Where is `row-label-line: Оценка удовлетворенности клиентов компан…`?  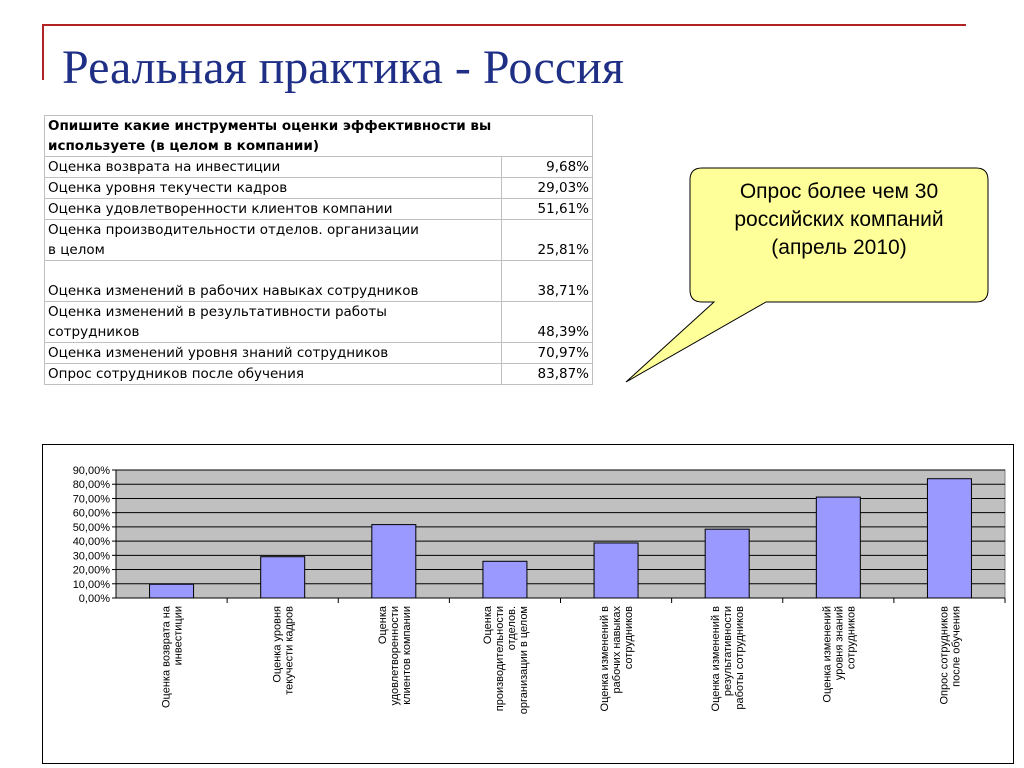
row-label-line: Оценка удовлетворенности клиентов компан… is located at coordinates (220, 209).